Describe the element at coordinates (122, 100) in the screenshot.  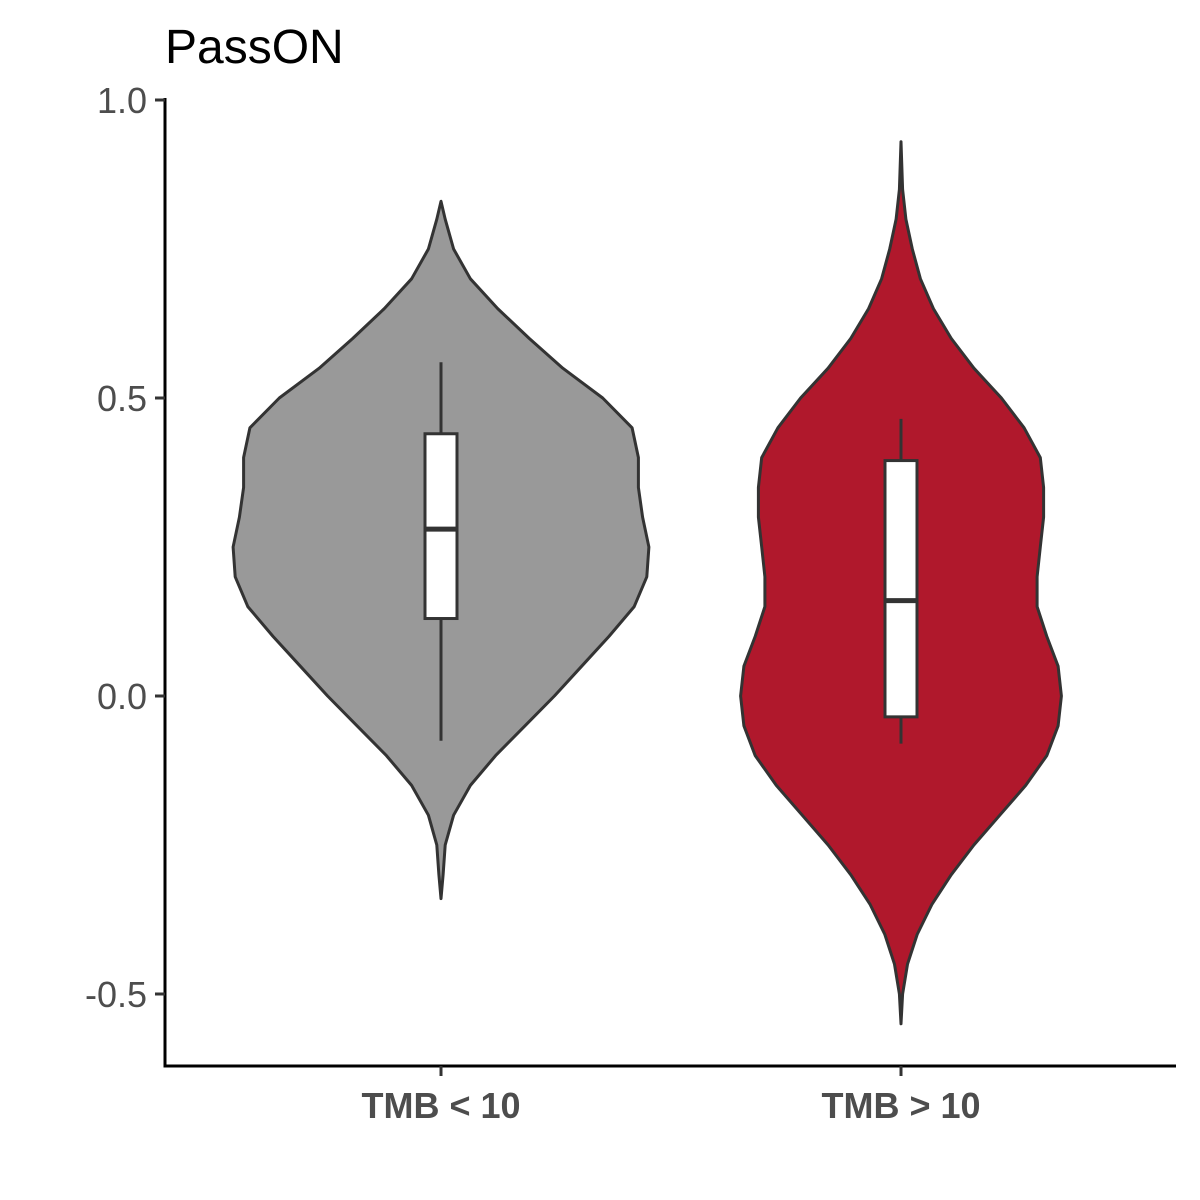
I see `y-tick-label: 1.0` at that location.